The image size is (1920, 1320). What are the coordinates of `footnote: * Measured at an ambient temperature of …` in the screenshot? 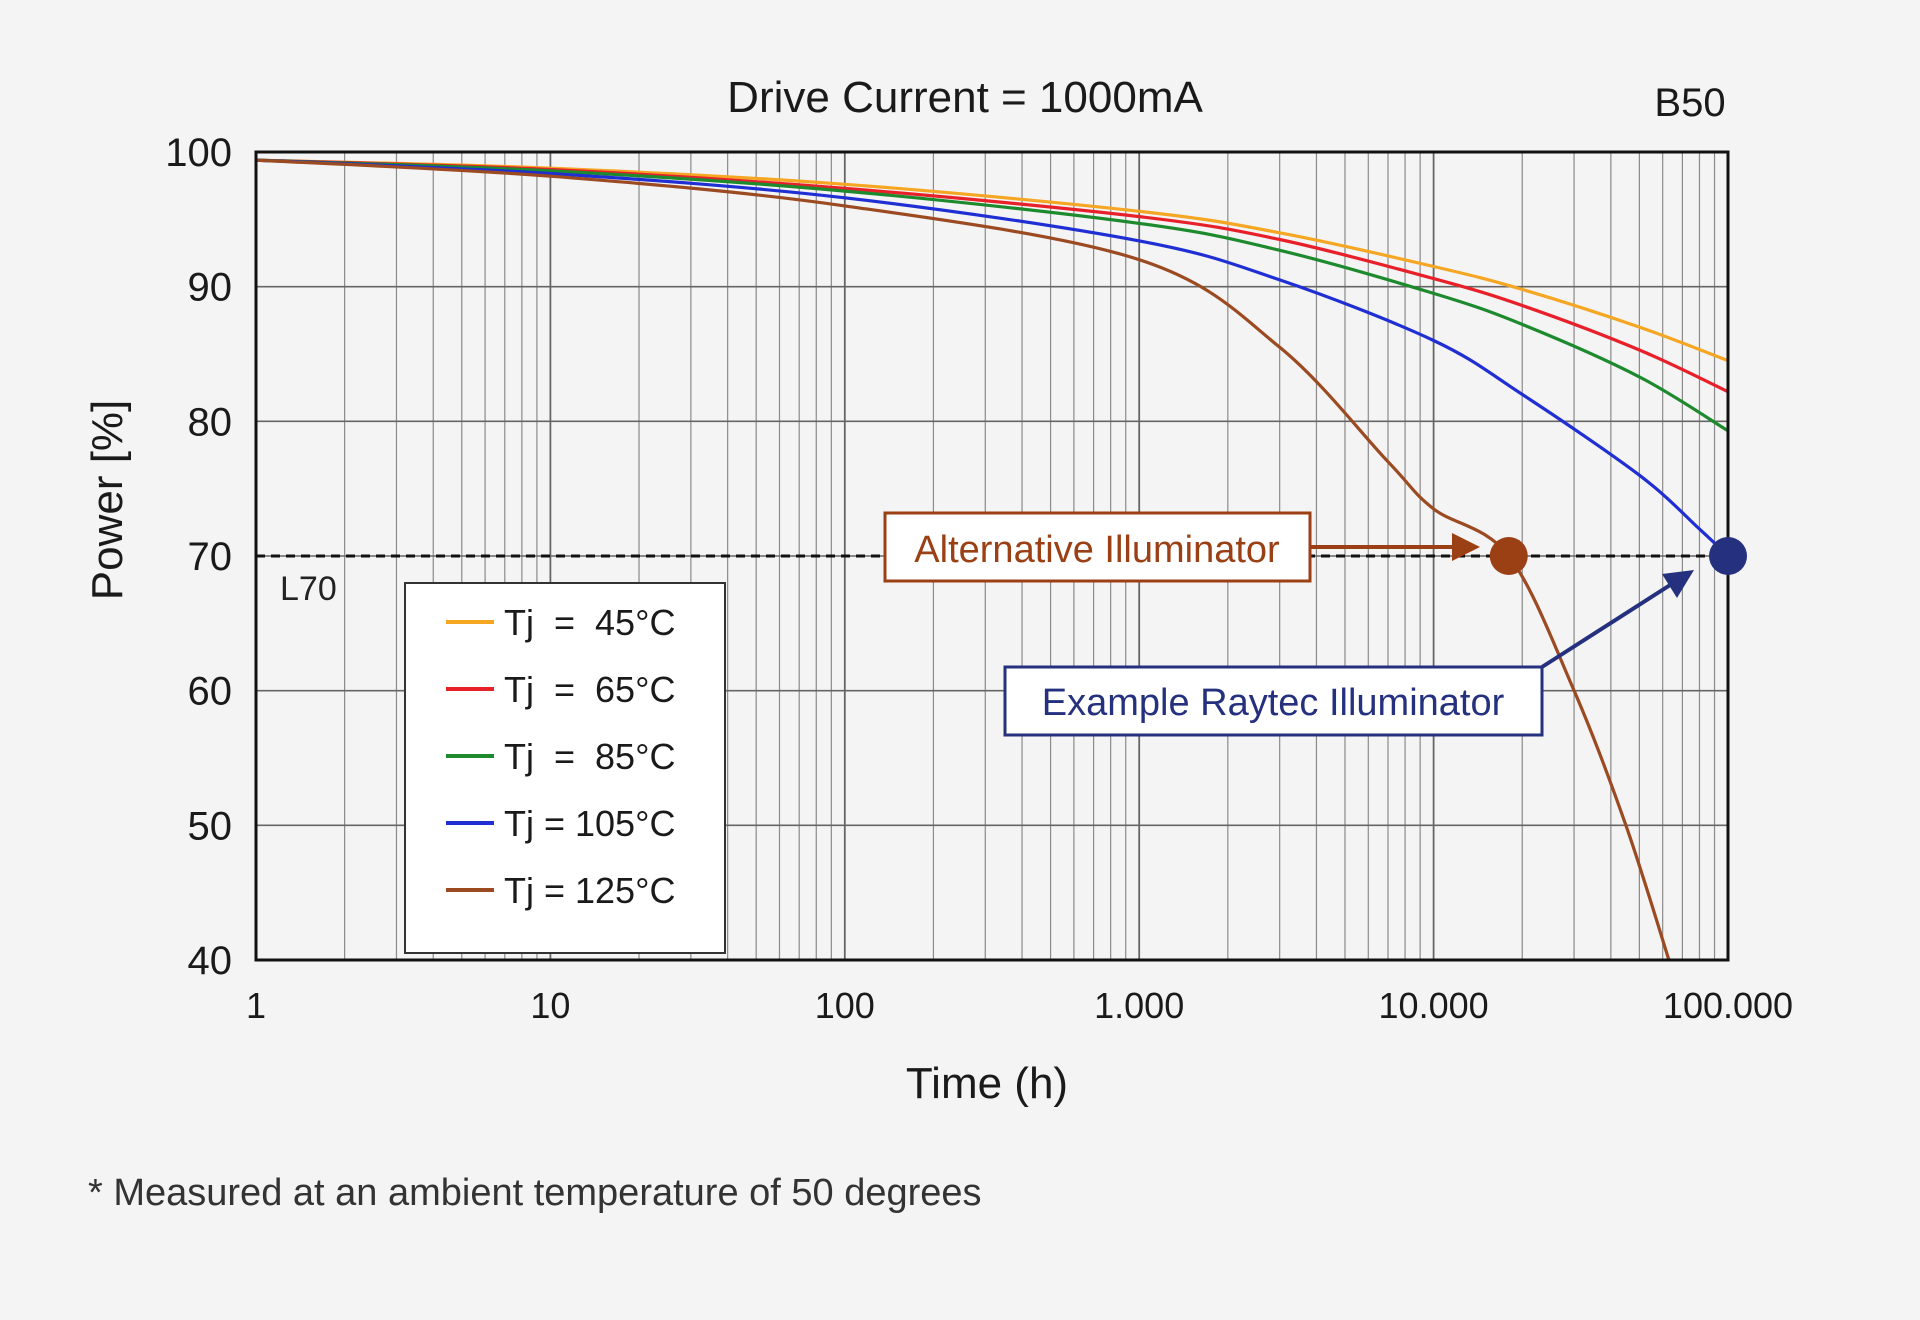 It's located at (535, 1193).